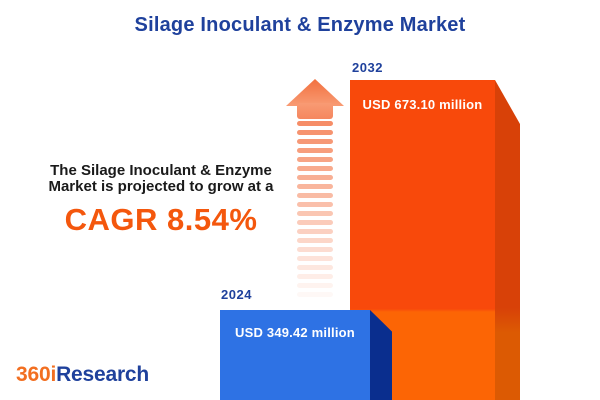 This screenshot has width=600, height=400. What do you see at coordinates (103, 374) in the screenshot?
I see `logo-suffix: Research` at bounding box center [103, 374].